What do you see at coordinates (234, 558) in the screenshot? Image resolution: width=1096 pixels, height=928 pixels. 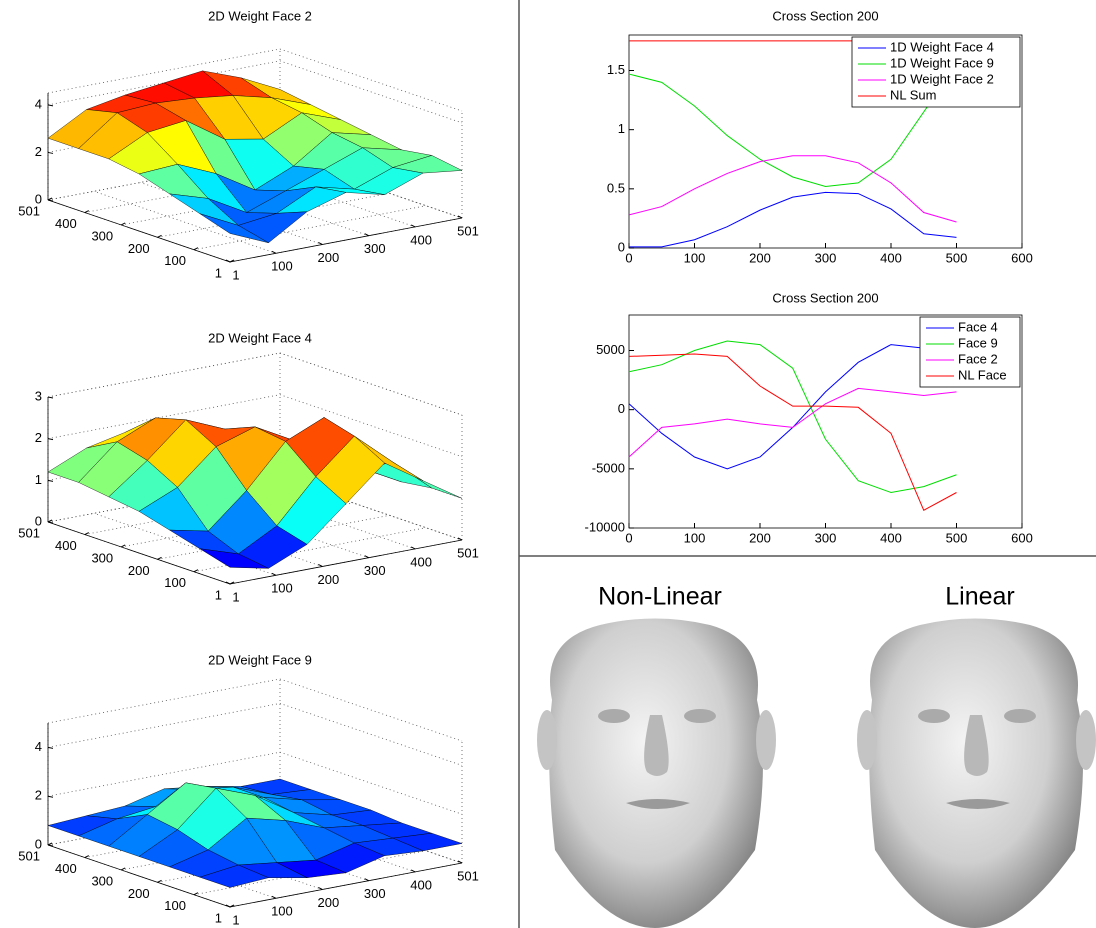 I see `surface-patch` at bounding box center [234, 558].